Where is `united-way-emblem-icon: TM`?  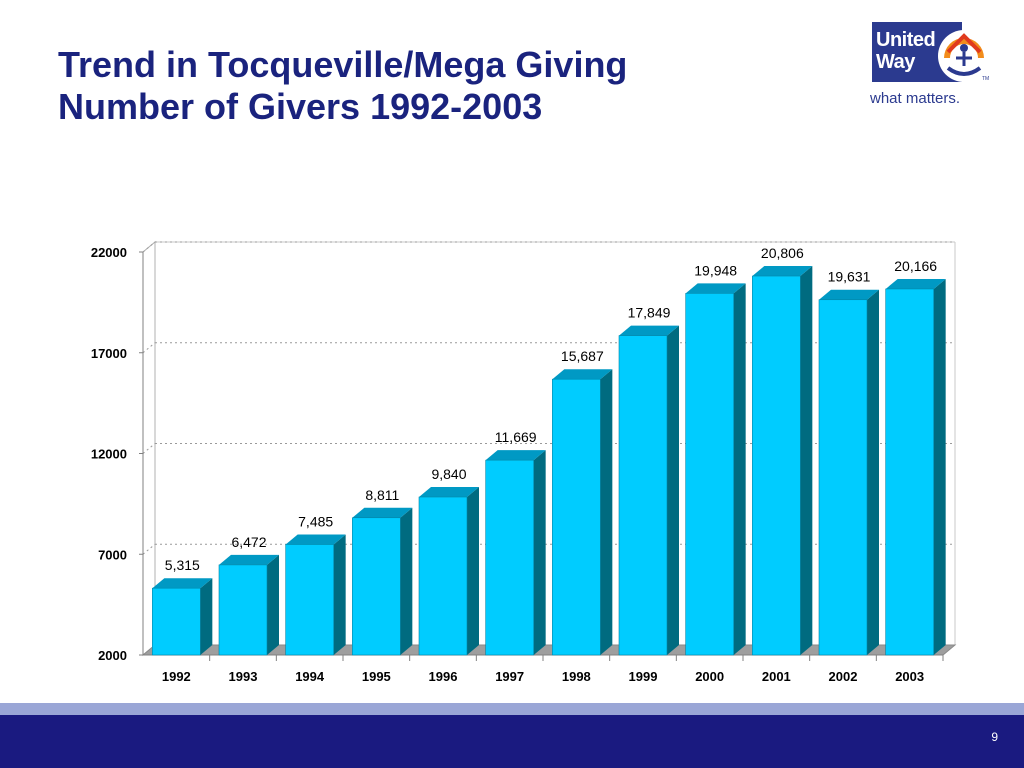
united-way-emblem-icon: TM is located at coordinates (964, 56).